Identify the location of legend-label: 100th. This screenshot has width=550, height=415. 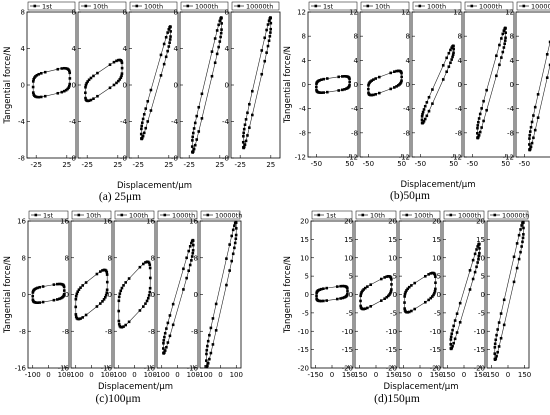
(138, 215).